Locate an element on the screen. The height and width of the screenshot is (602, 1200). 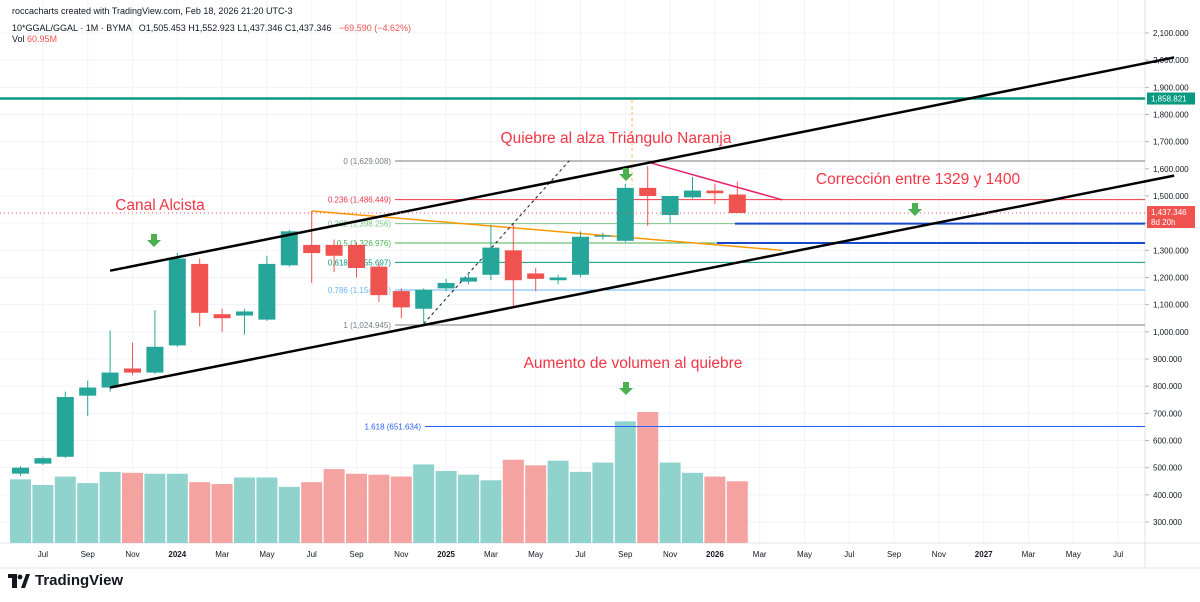
current-price-badge is located at coordinates (1171, 217).